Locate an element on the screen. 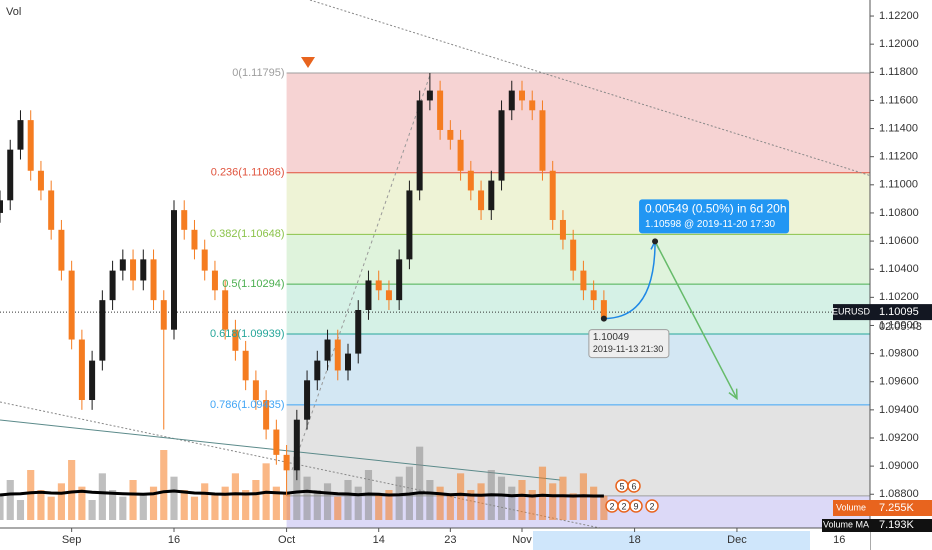 The height and width of the screenshot is (550, 932). x-tick-label: 14 is located at coordinates (379, 540).